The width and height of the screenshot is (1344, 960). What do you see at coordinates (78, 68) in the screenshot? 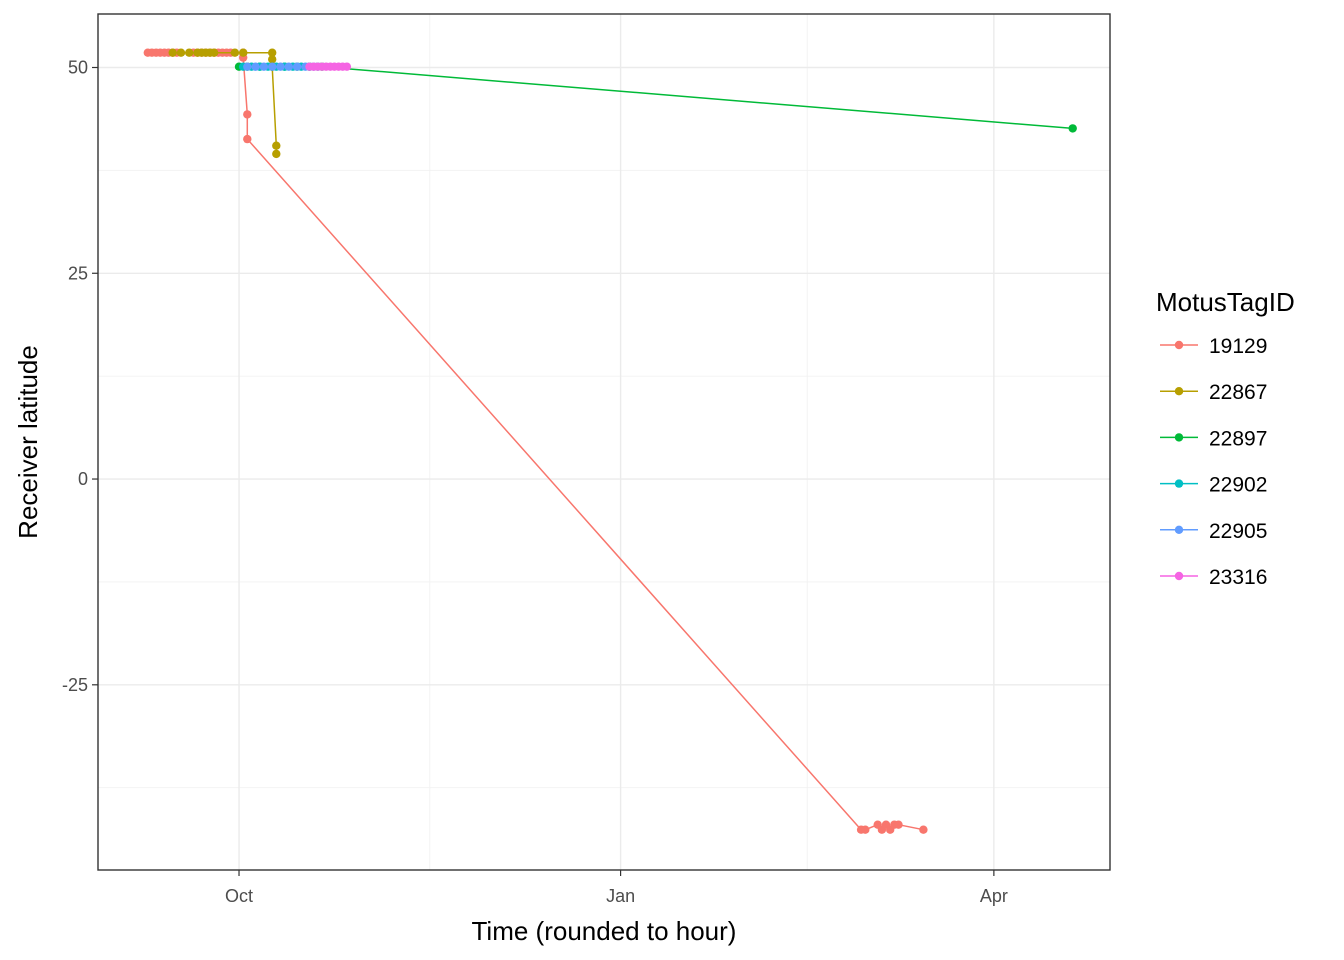
I see `y-tick-label: 50` at bounding box center [78, 68].